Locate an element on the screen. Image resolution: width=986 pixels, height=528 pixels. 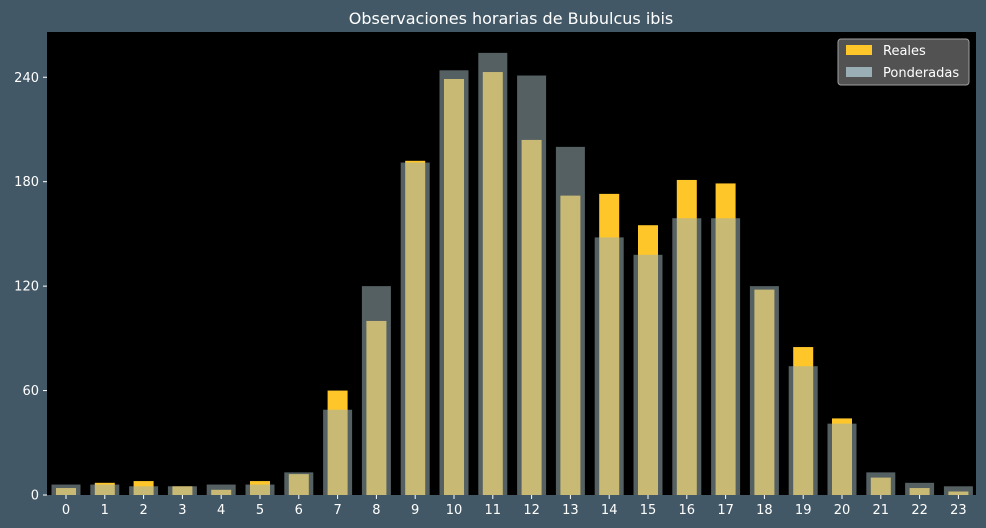
x-tick-label: 18 is located at coordinates (764, 510).